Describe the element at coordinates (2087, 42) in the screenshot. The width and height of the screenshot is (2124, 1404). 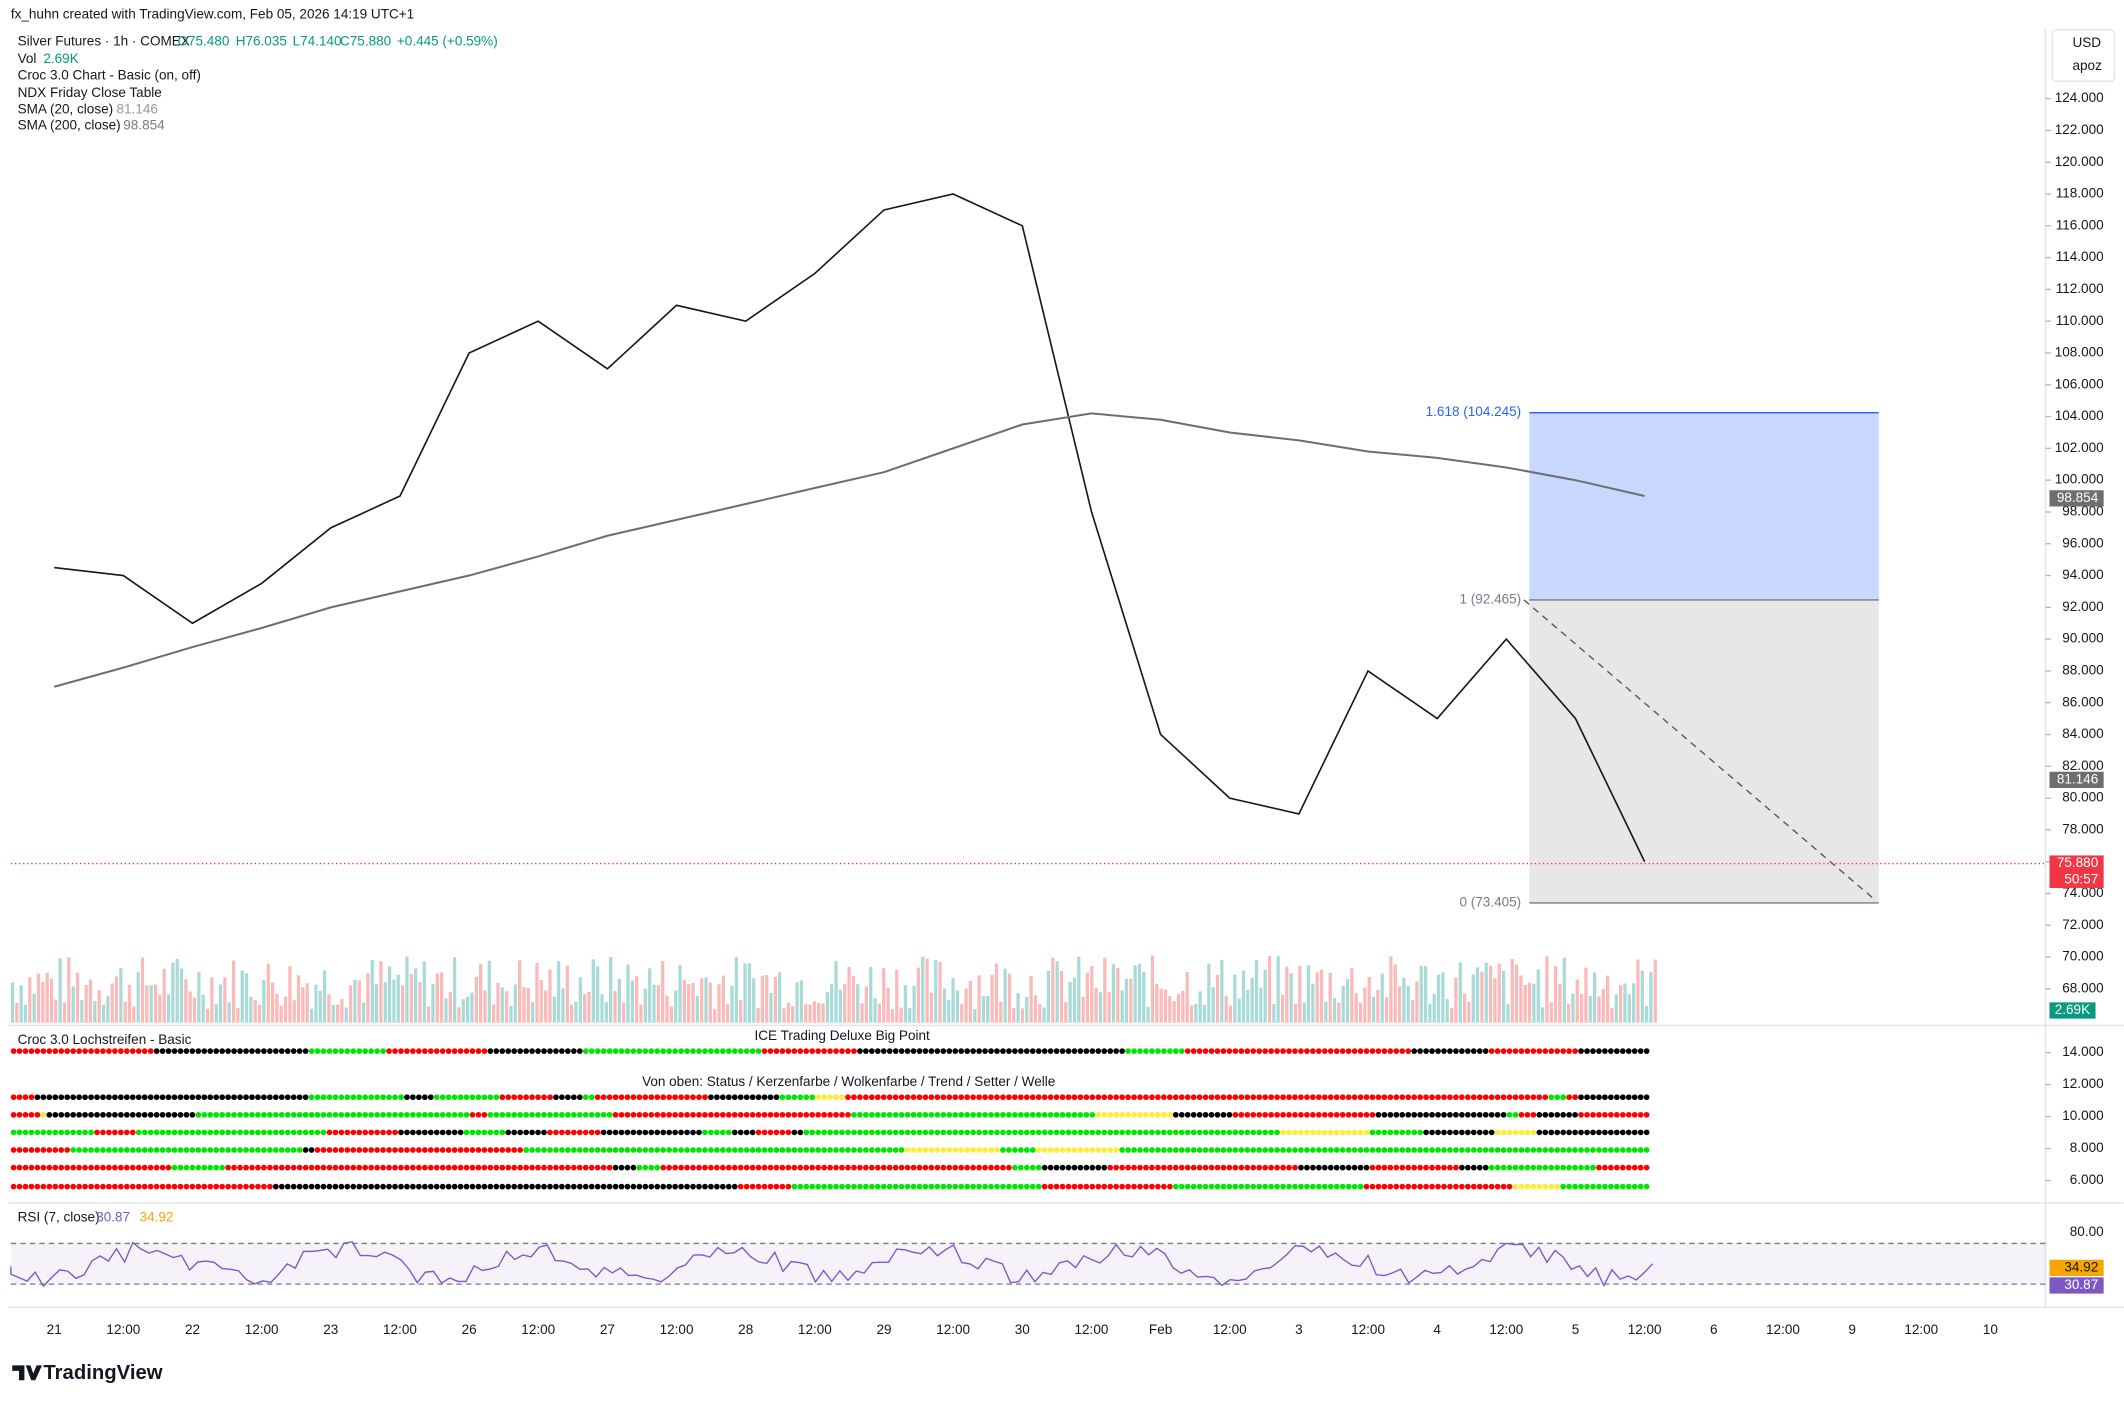
I see `currency: USD` at that location.